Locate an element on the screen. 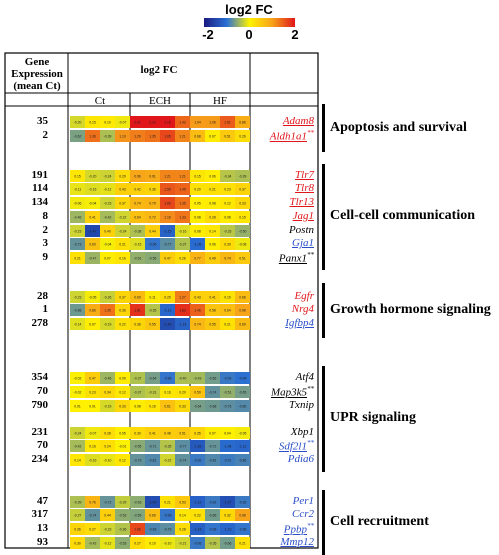  cell-value-label: 0.11 is located at coordinates (152, 298).